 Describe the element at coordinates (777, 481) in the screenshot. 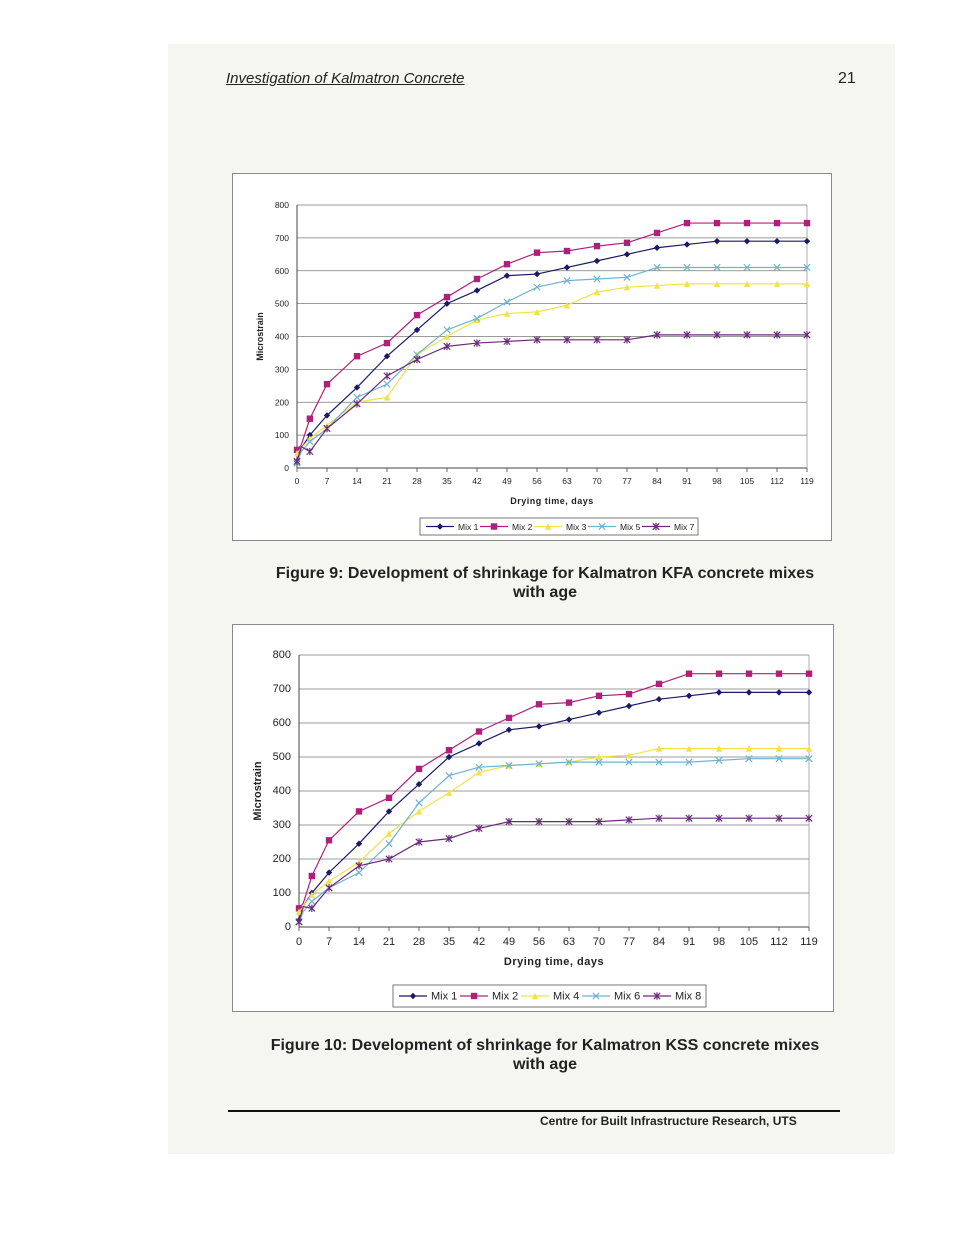

I see `x-tick-label: 112` at that location.